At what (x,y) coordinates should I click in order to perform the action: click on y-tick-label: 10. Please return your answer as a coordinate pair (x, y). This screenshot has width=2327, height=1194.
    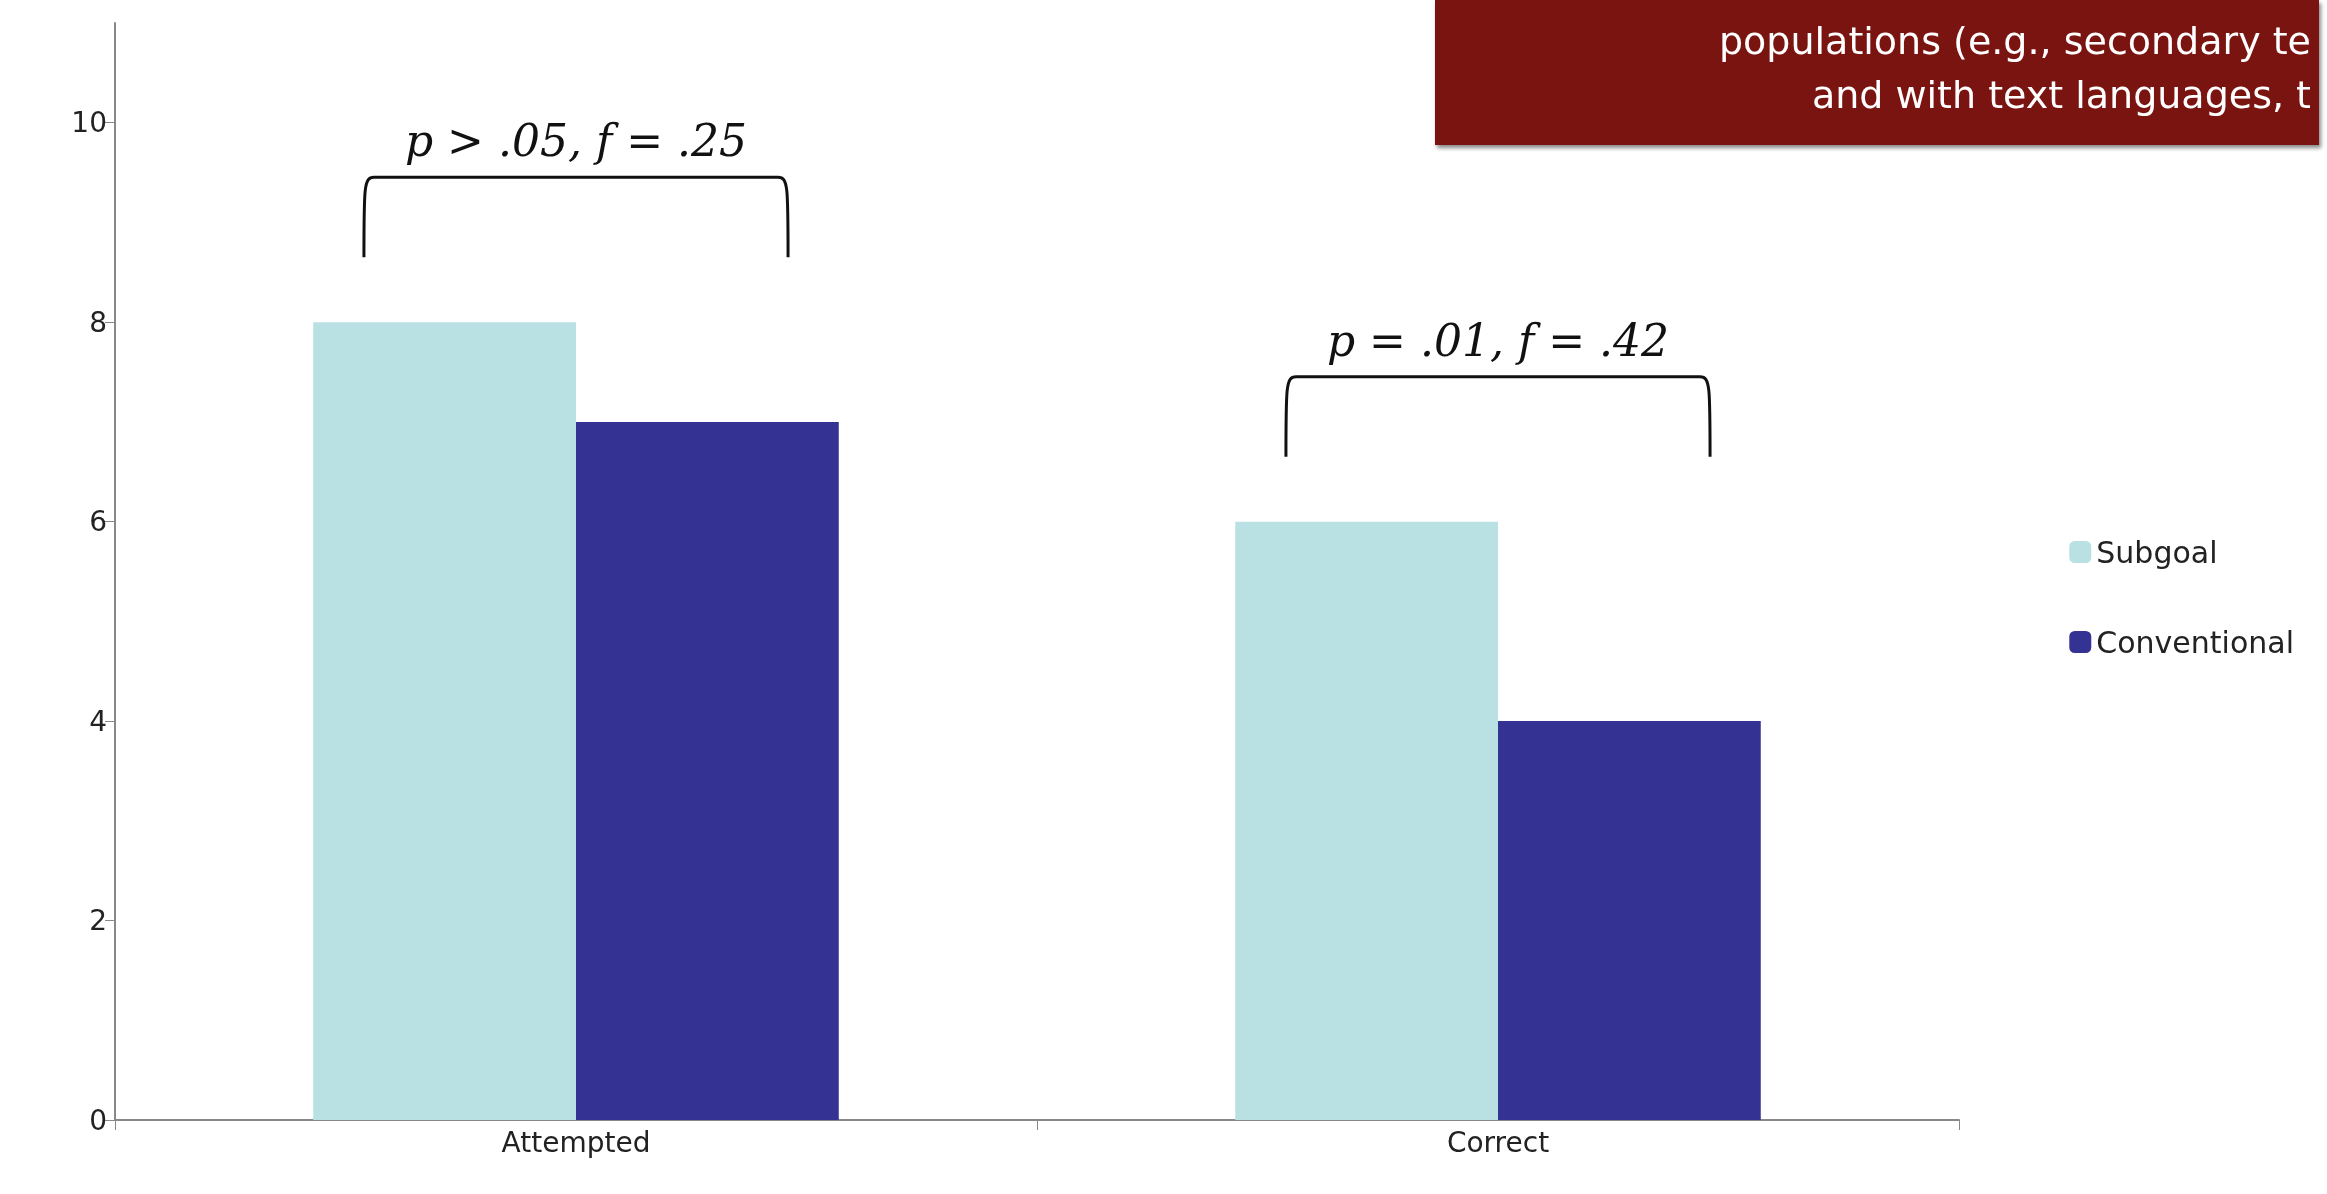
    Looking at the image, I should click on (89, 123).